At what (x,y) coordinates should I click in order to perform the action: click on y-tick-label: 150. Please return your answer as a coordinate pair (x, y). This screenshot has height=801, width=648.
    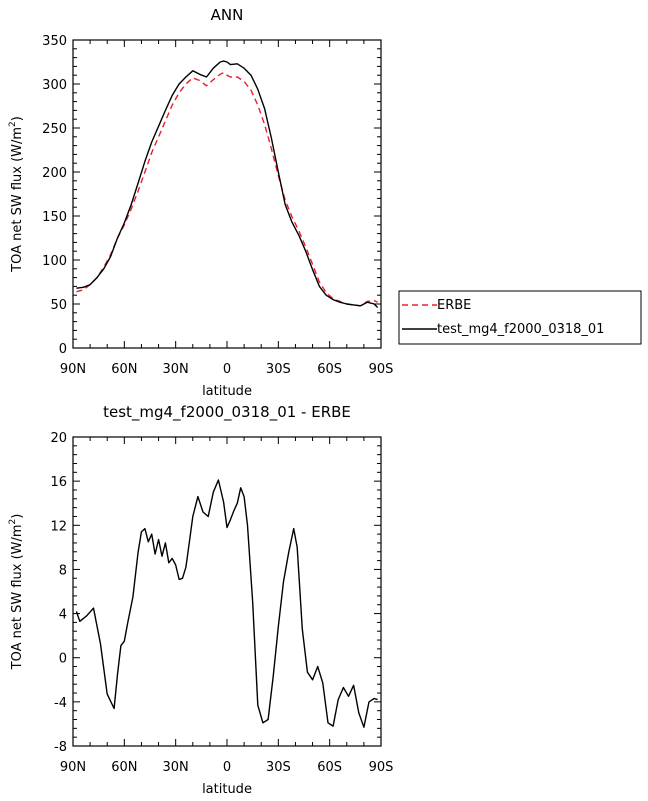
    Looking at the image, I should click on (54, 217).